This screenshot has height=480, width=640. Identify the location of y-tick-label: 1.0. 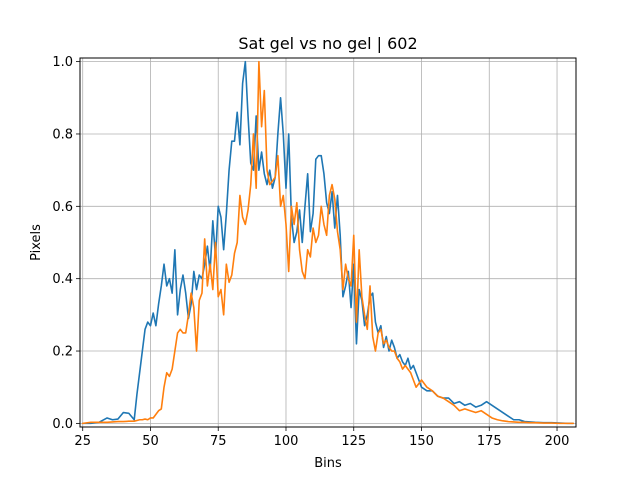
(62, 62).